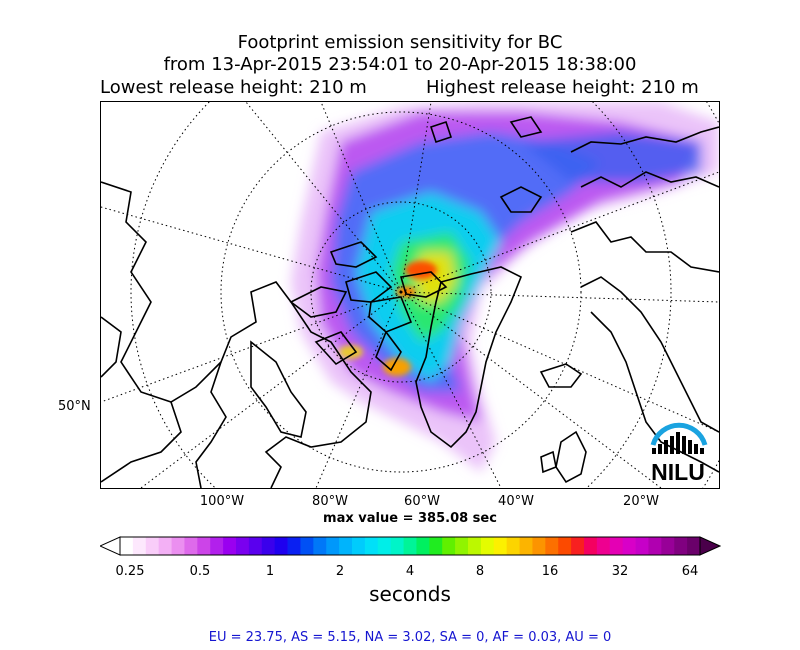 The height and width of the screenshot is (650, 800). Describe the element at coordinates (710, 546) in the screenshot. I see `colorbar-max-arrow` at that location.